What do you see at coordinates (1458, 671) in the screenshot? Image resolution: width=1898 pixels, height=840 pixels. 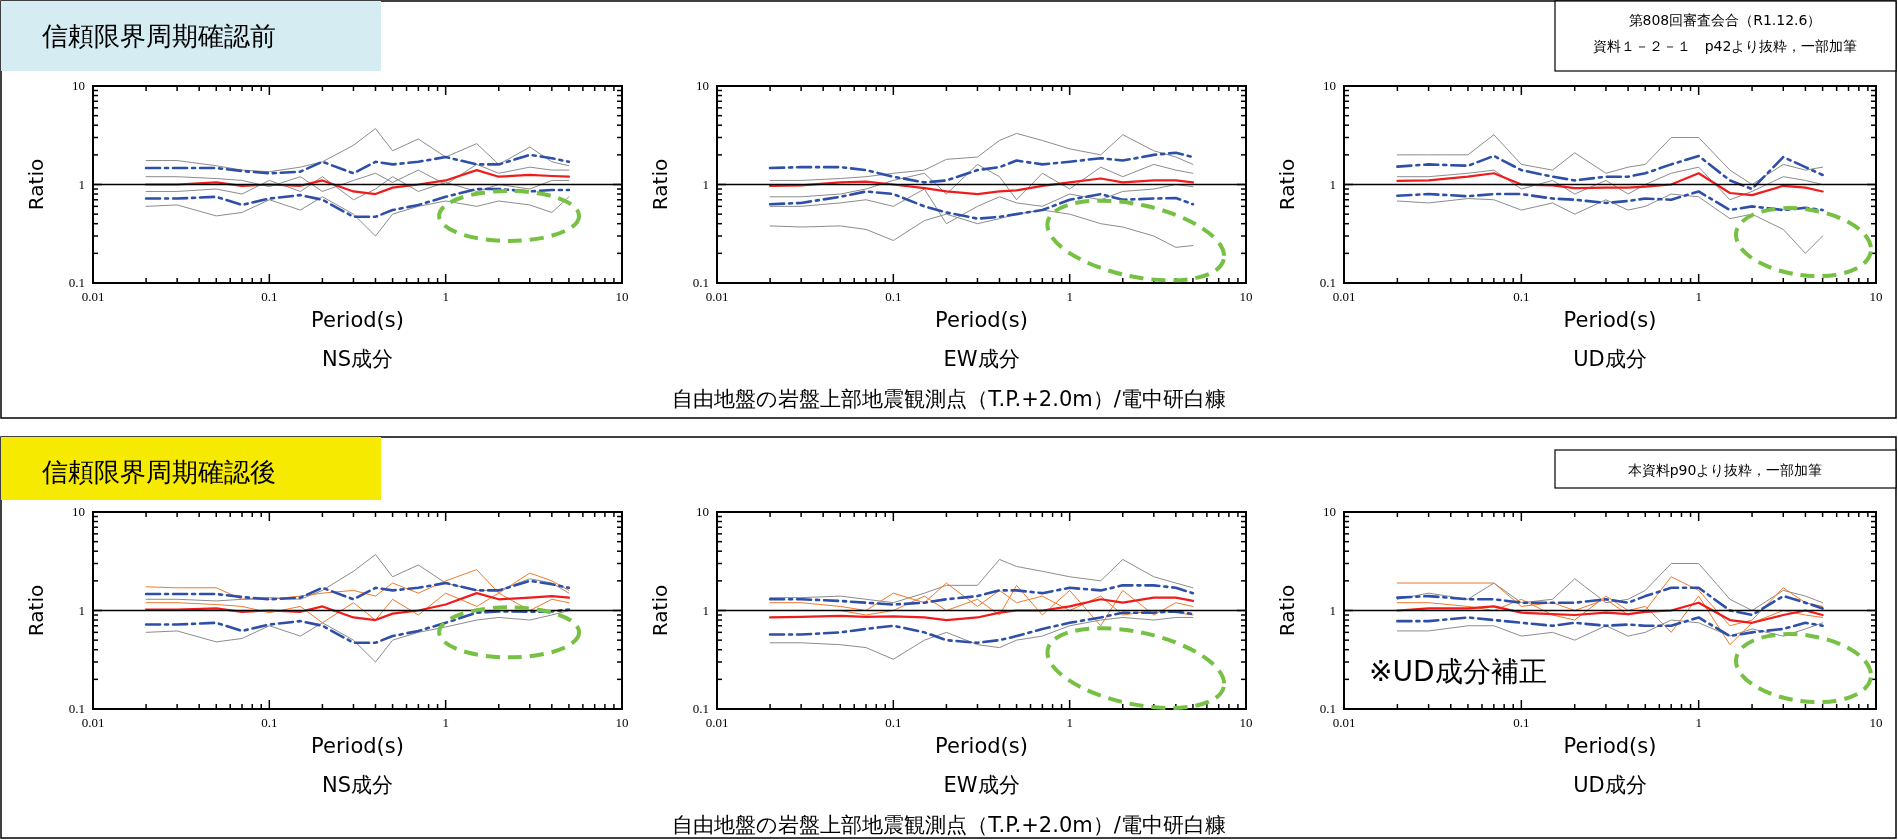 I see `annotation: ※UD成分補正` at bounding box center [1458, 671].